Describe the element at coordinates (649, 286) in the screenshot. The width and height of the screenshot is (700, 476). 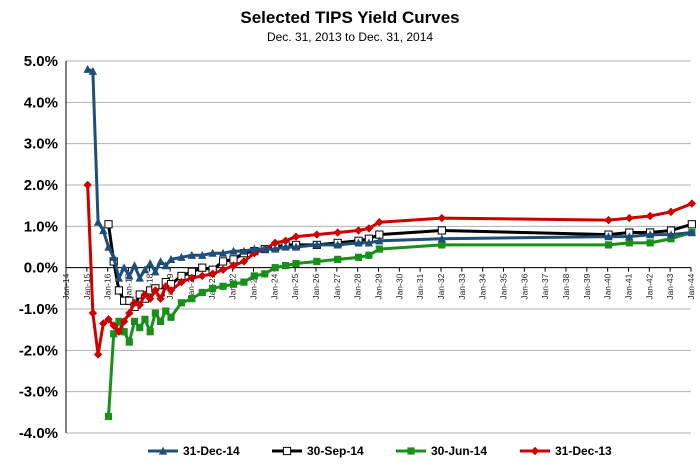
I see `x-tick-label: Jan-42` at that location.